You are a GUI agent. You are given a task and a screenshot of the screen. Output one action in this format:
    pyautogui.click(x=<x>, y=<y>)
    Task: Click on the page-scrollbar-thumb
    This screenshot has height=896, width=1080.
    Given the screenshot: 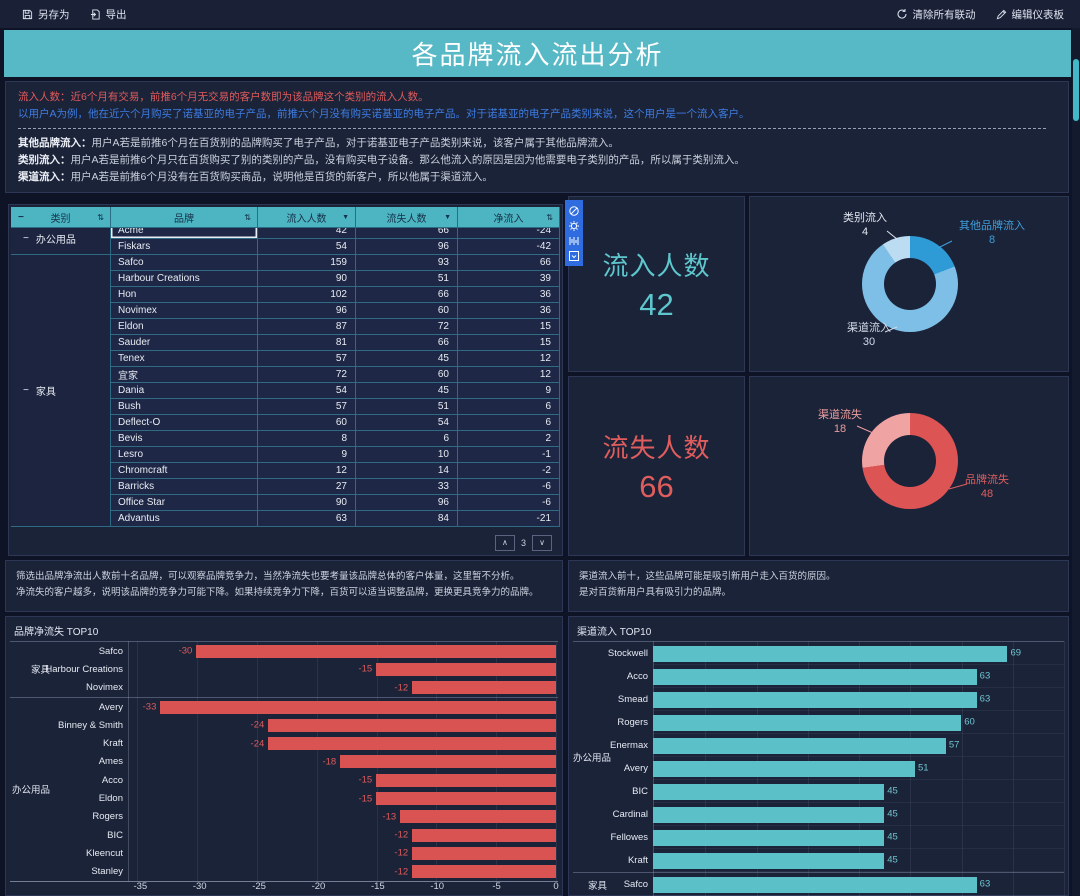 What is the action you would take?
    pyautogui.click(x=1076, y=90)
    